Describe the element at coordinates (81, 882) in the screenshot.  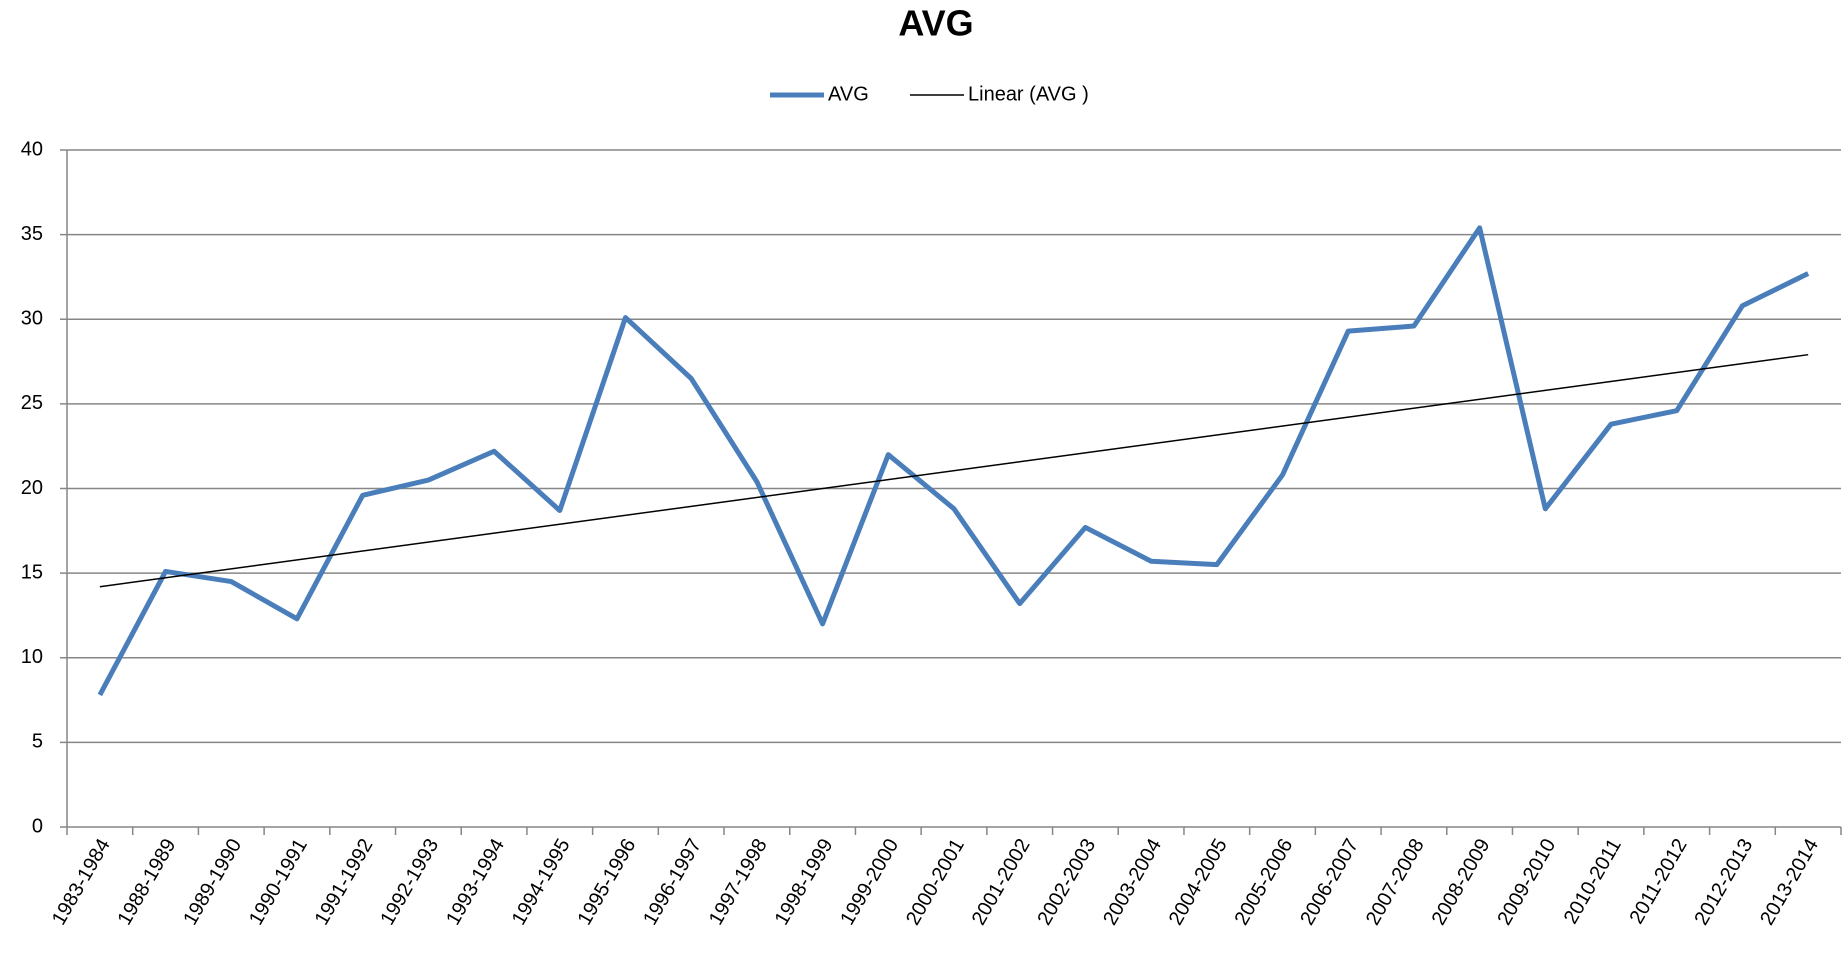
I see `x-tick-label: 1983-1984` at that location.